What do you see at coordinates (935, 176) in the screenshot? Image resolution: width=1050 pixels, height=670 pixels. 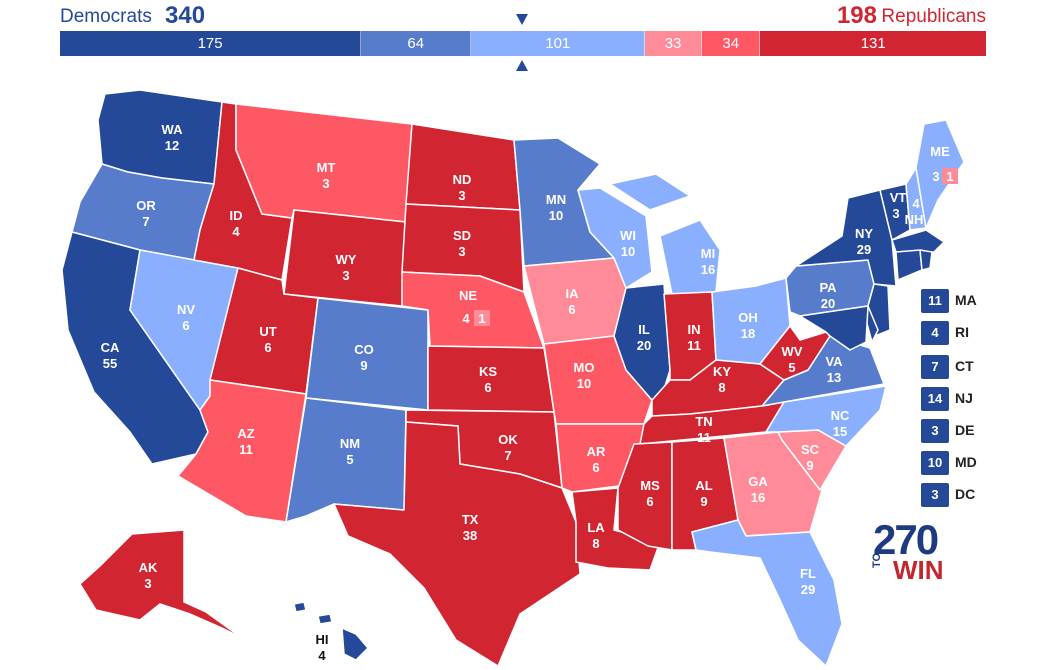 I see `state-votes-ME: 3` at bounding box center [935, 176].